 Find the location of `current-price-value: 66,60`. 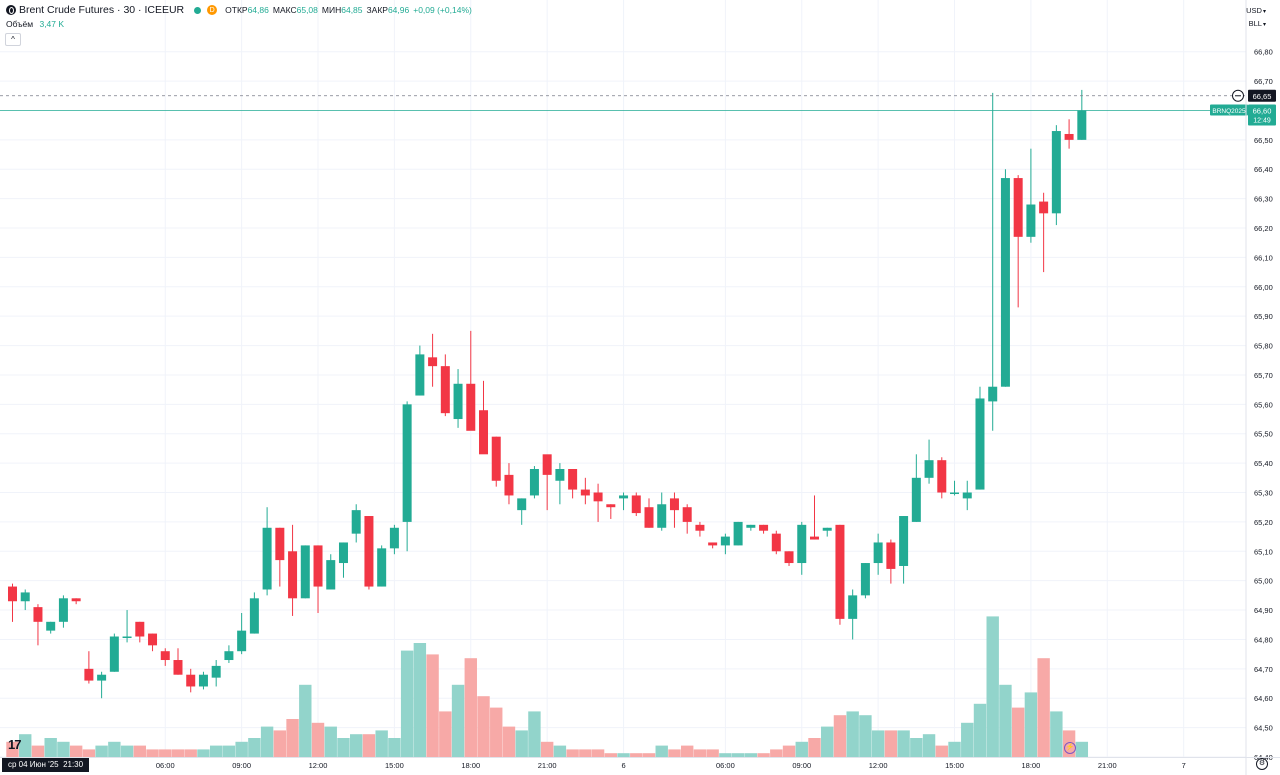

current-price-value: 66,60 is located at coordinates (1262, 110).